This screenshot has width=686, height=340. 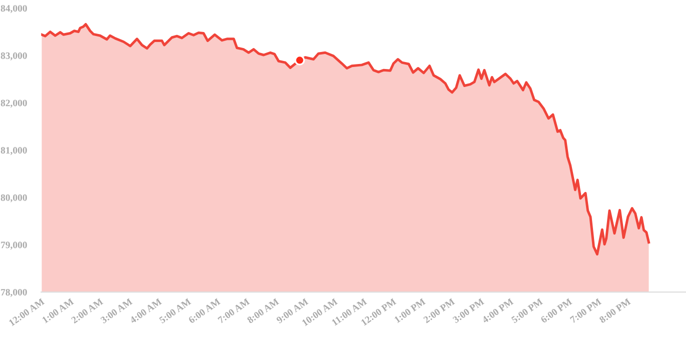 I want to click on y-tick-label: 79,000, so click(x=14, y=246).